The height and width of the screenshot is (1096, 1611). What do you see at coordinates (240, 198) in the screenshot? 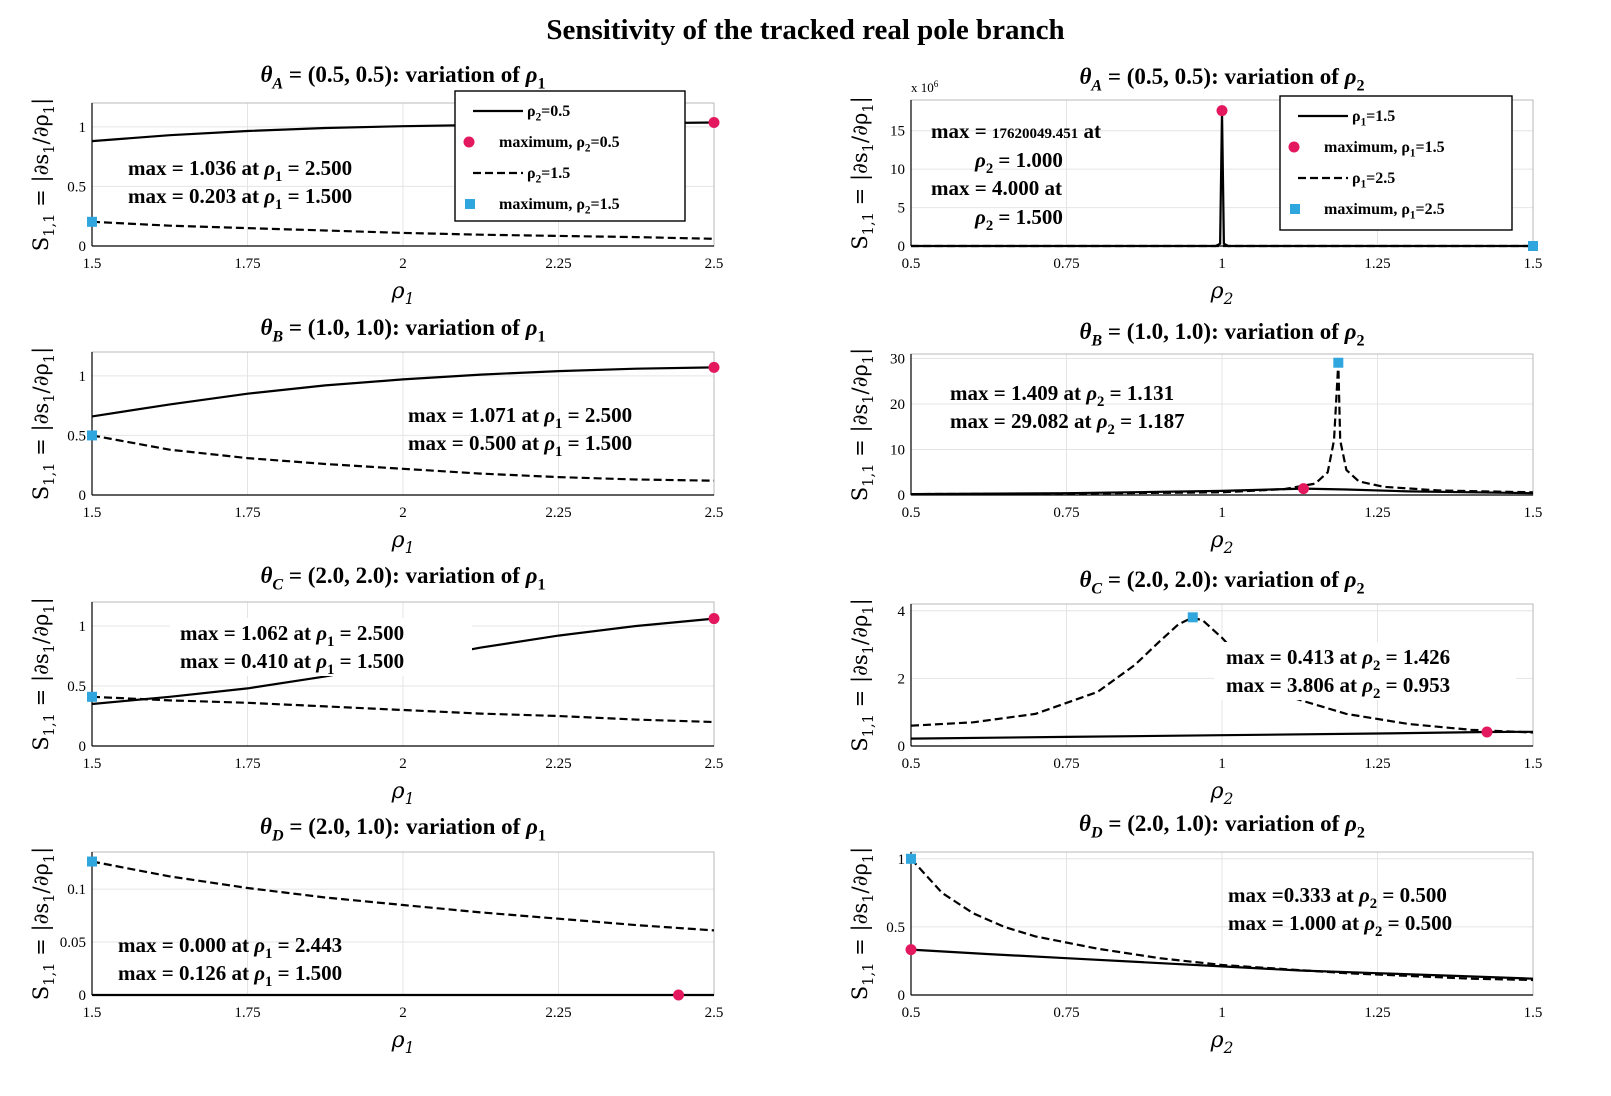
I see `max-annotation: max = 0.203 at ρ1​ = 1.500` at bounding box center [240, 198].